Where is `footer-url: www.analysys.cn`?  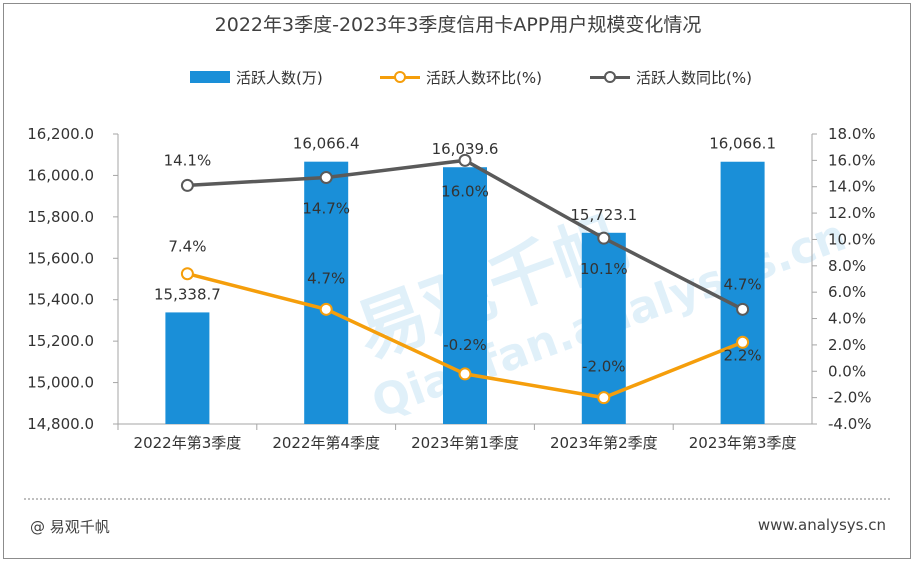 footer-url: www.analysys.cn is located at coordinates (821, 525).